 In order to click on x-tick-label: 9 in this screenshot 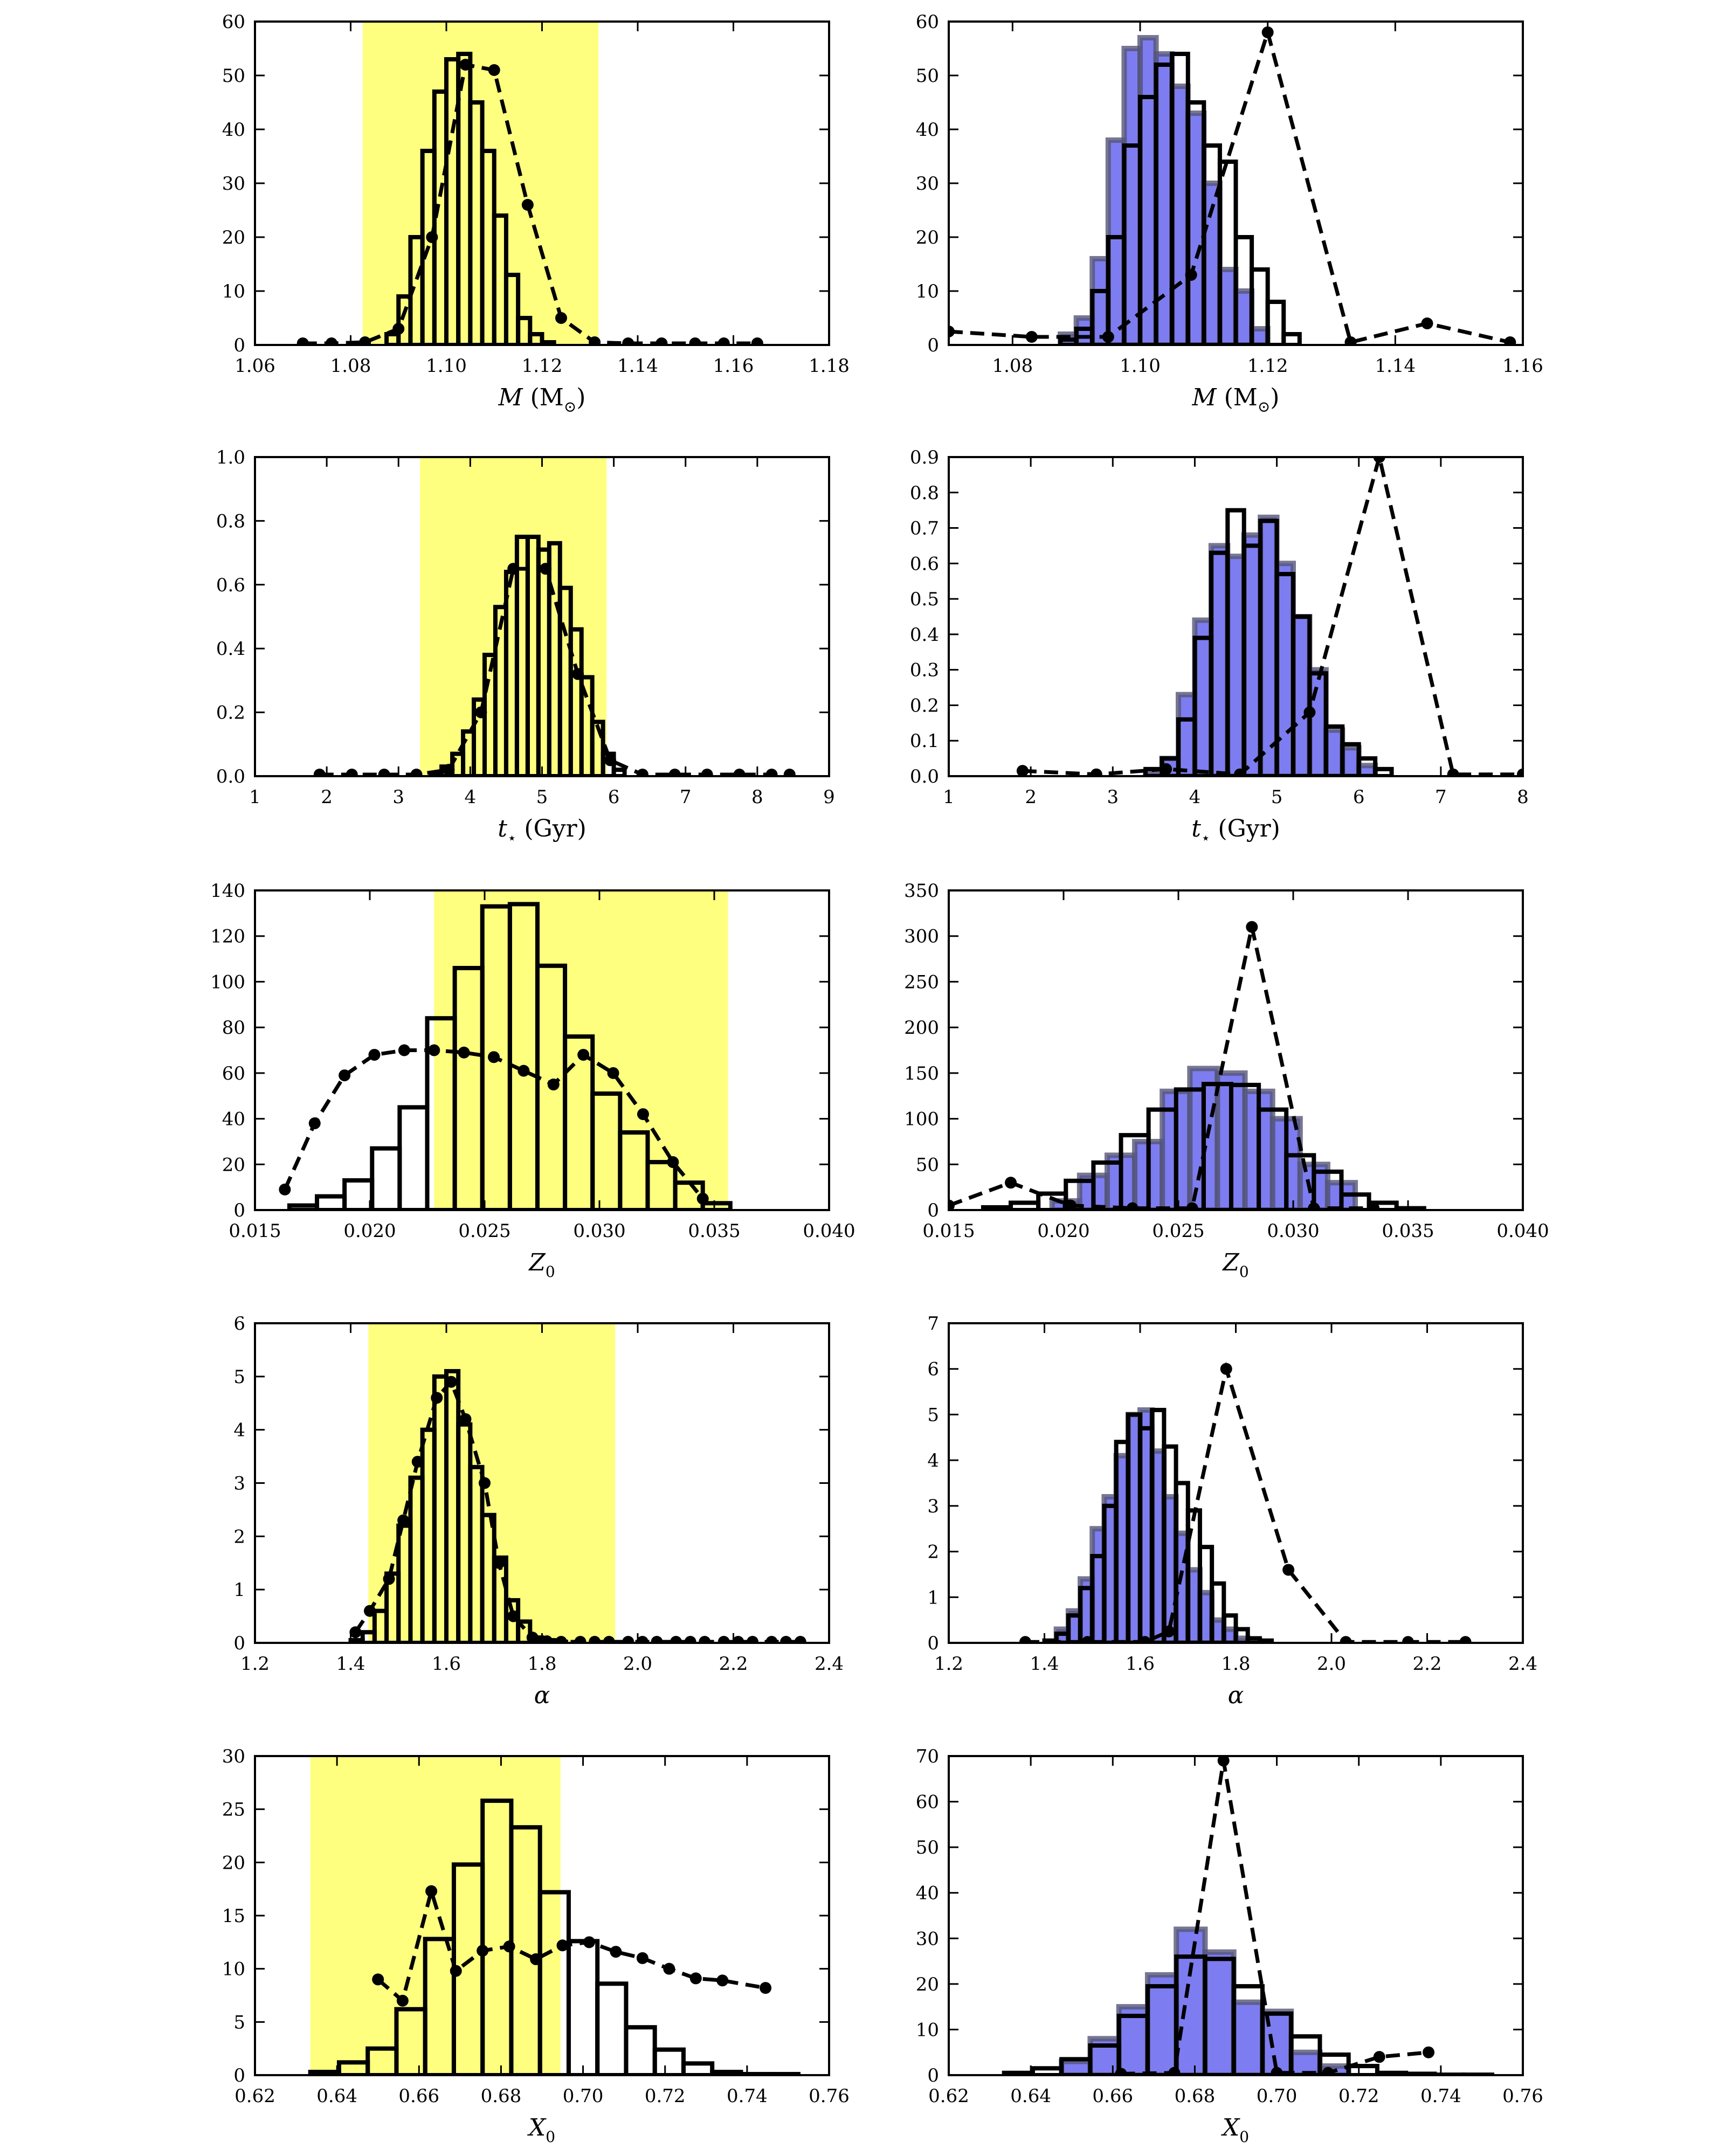, I will do `click(829, 797)`.